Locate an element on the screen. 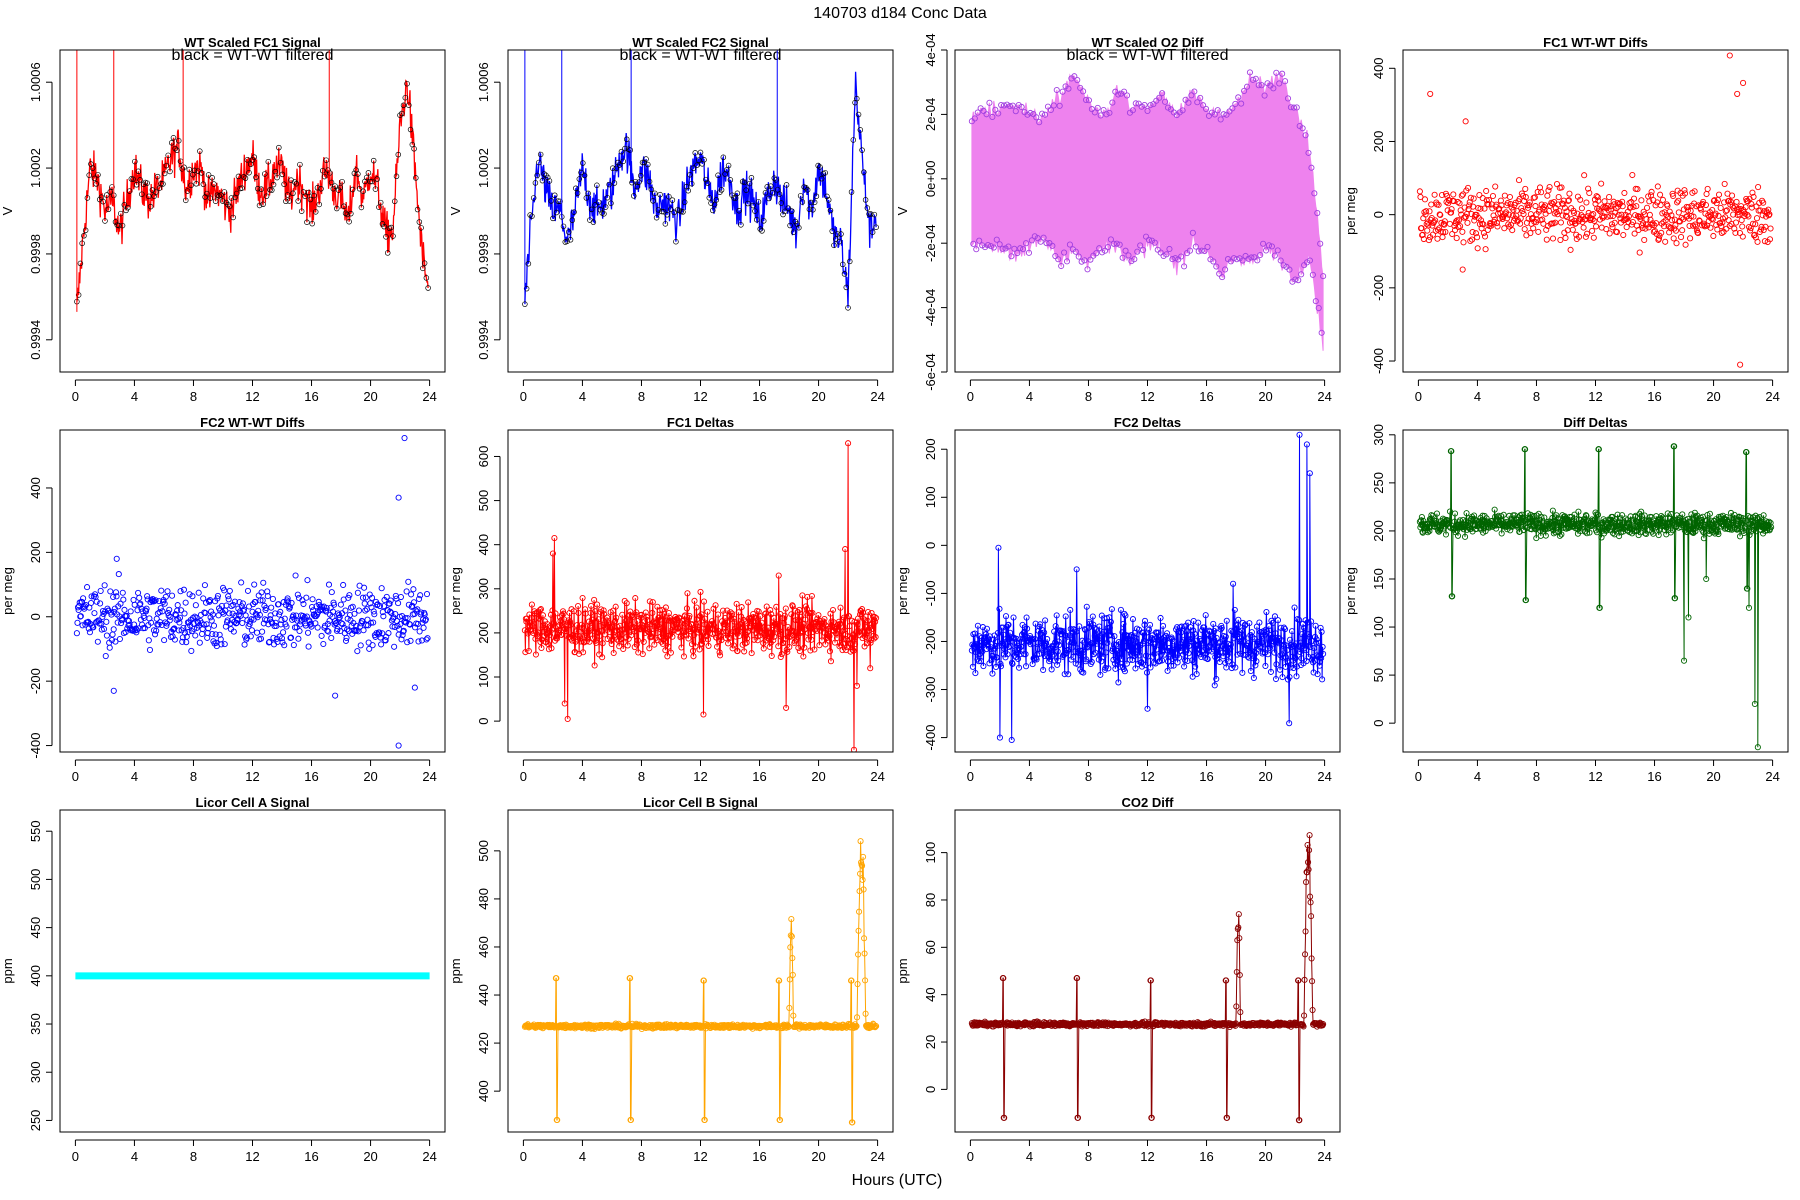  x-tick-label: 12 is located at coordinates (1147, 396).